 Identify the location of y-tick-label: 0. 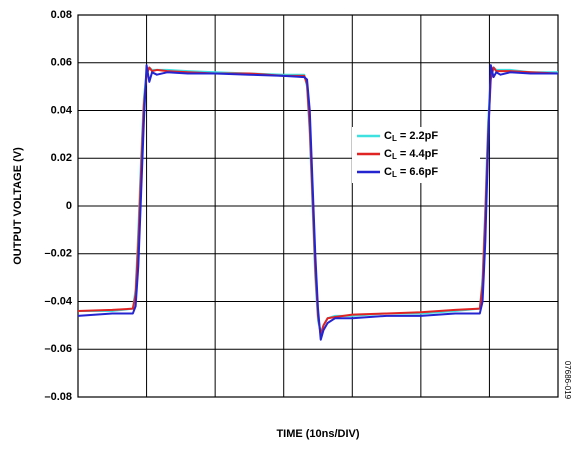
(69, 206).